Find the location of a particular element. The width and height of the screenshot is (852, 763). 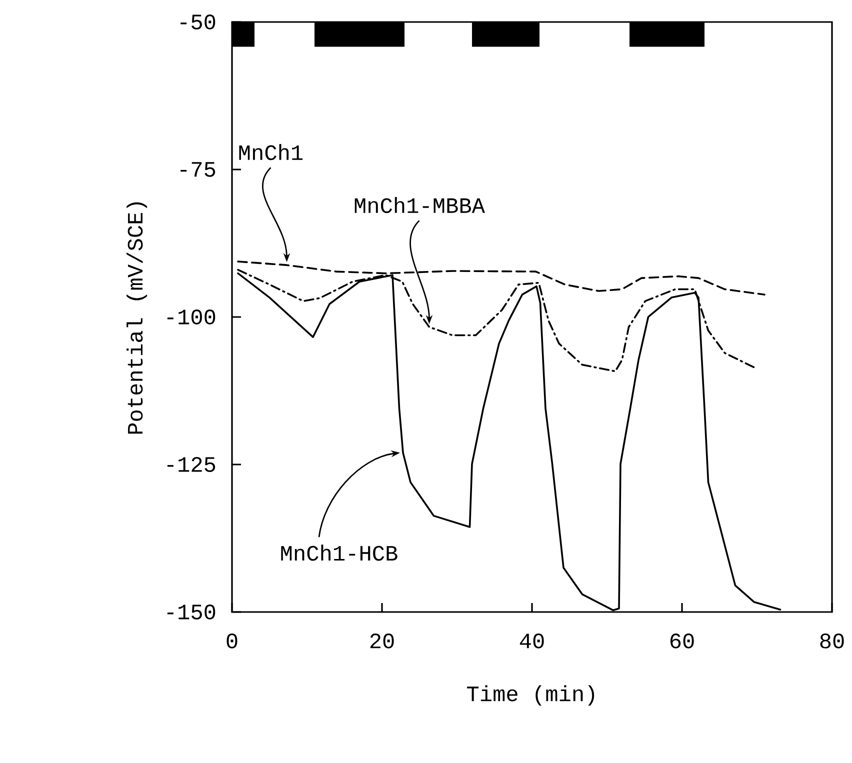

x-tick-label: 40 is located at coordinates (532, 641).